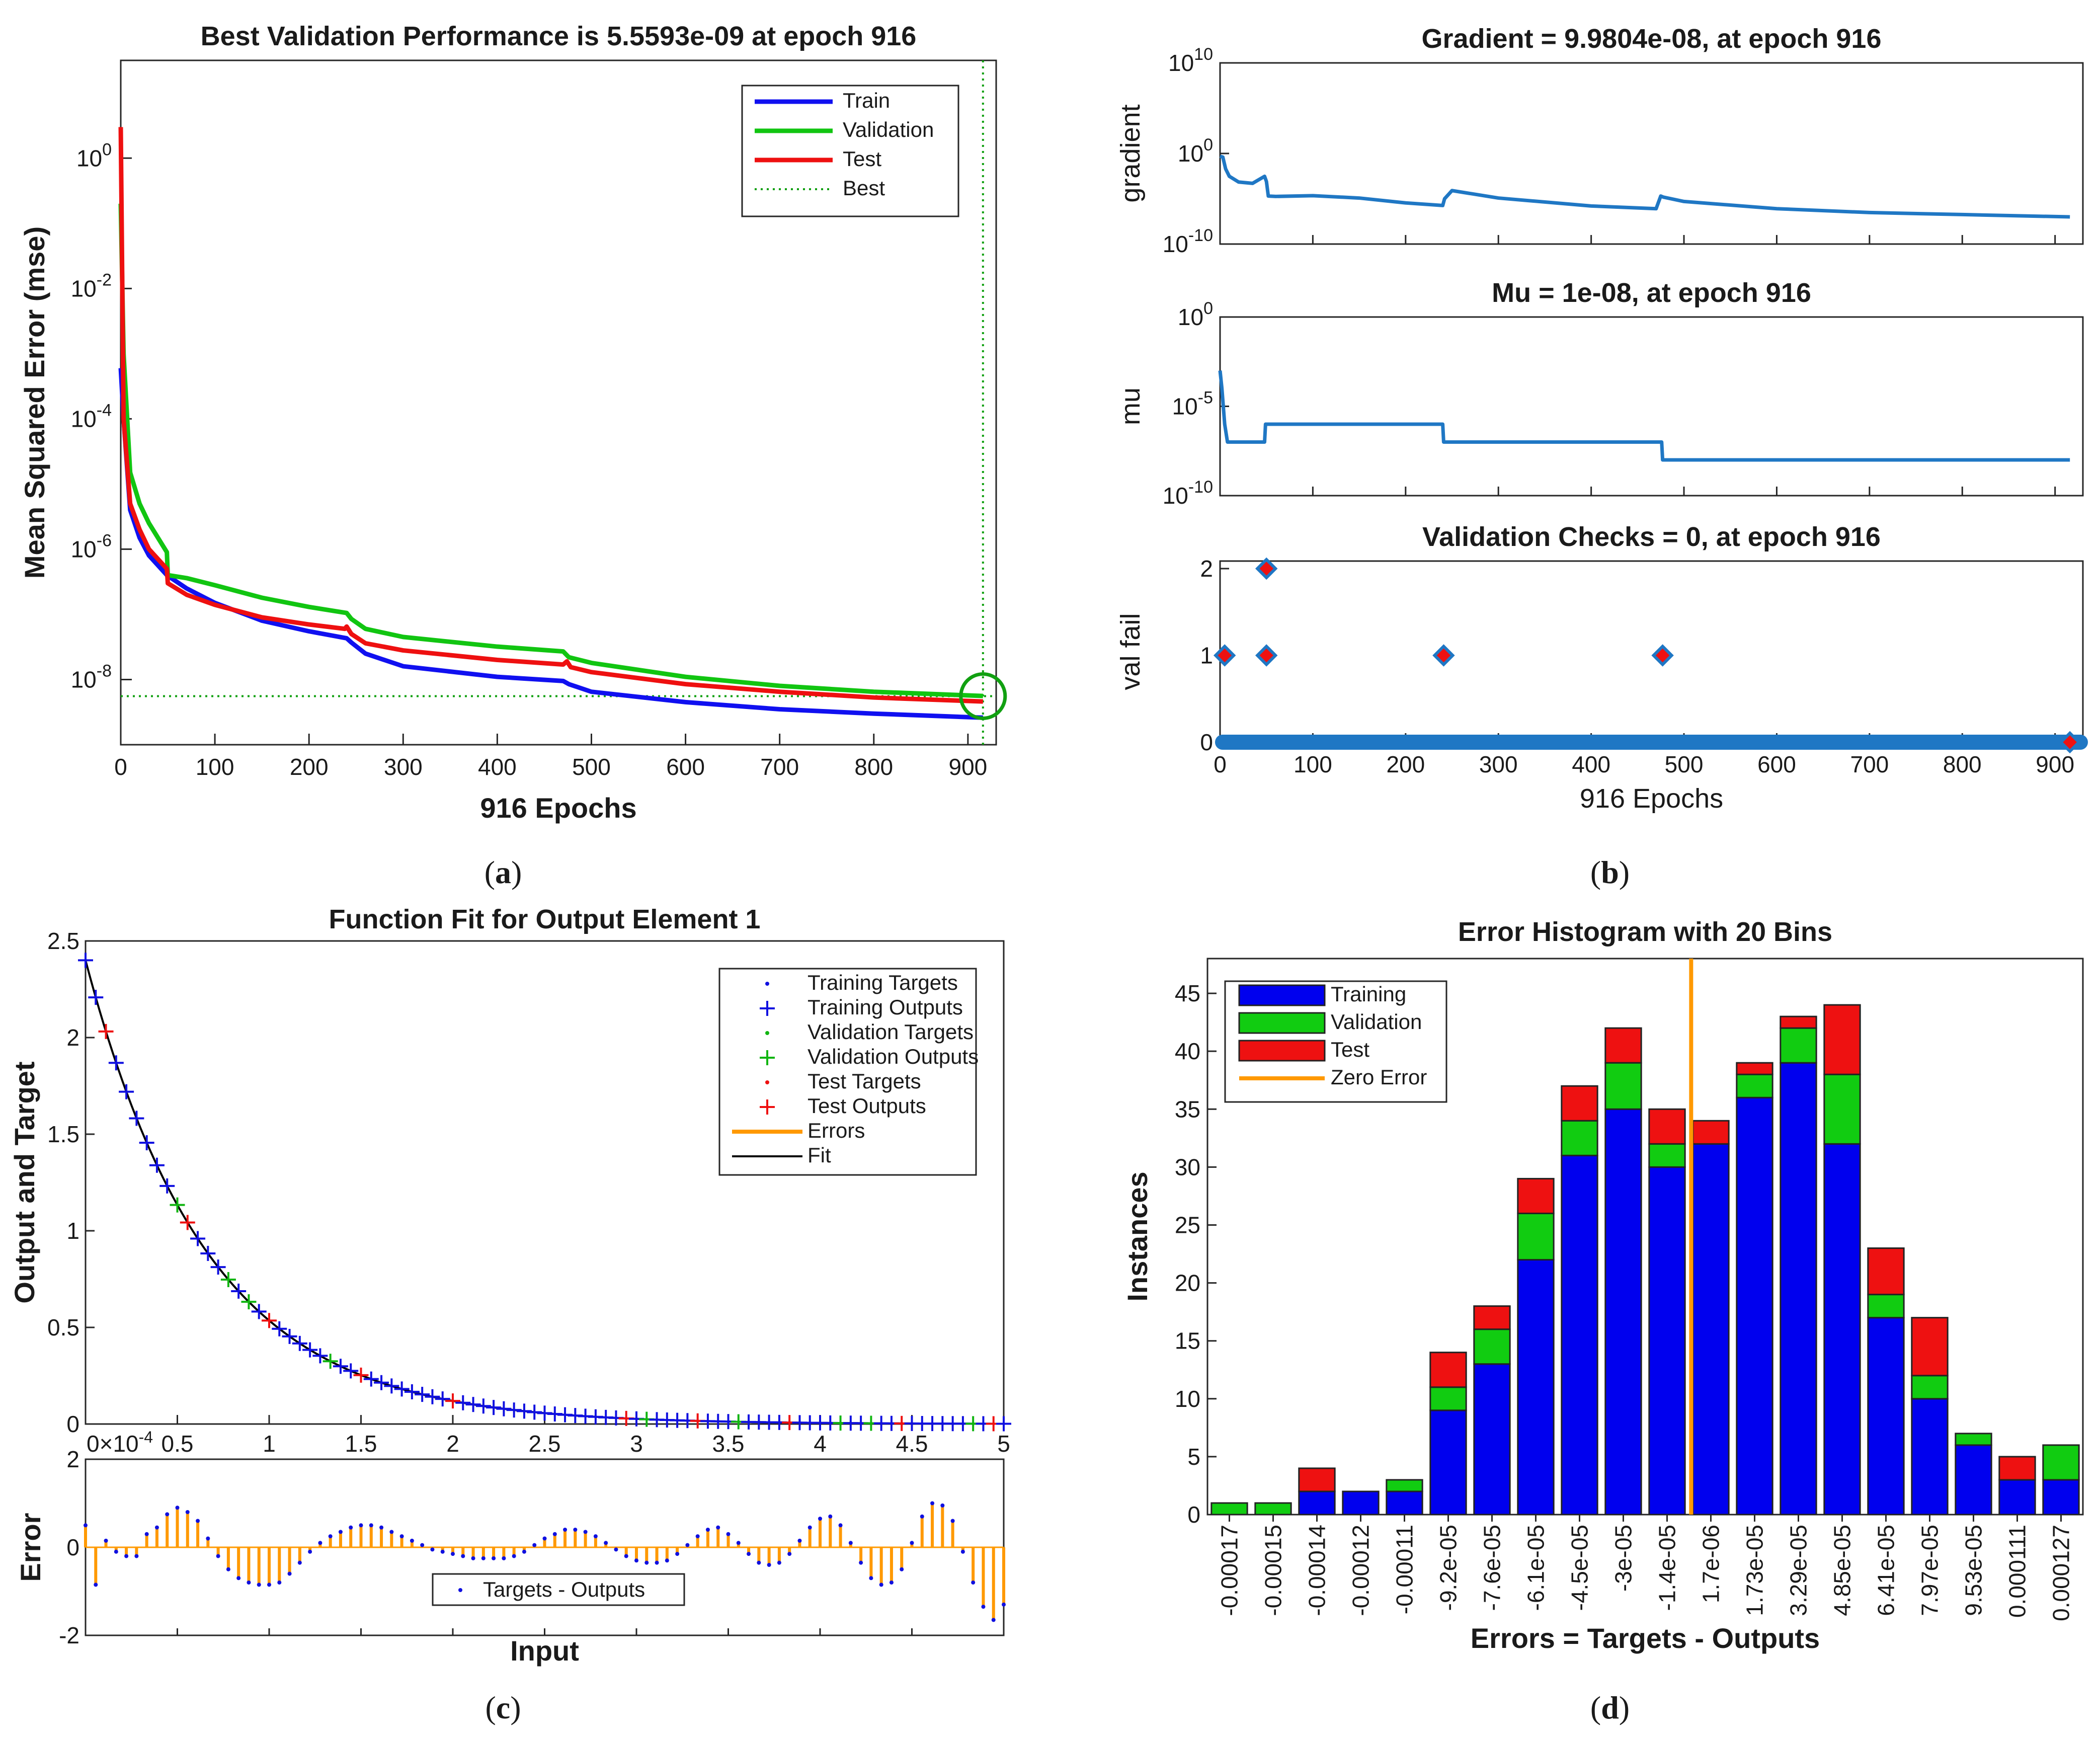  What do you see at coordinates (767, 1033) in the screenshot?
I see `legend-swatch` at bounding box center [767, 1033].